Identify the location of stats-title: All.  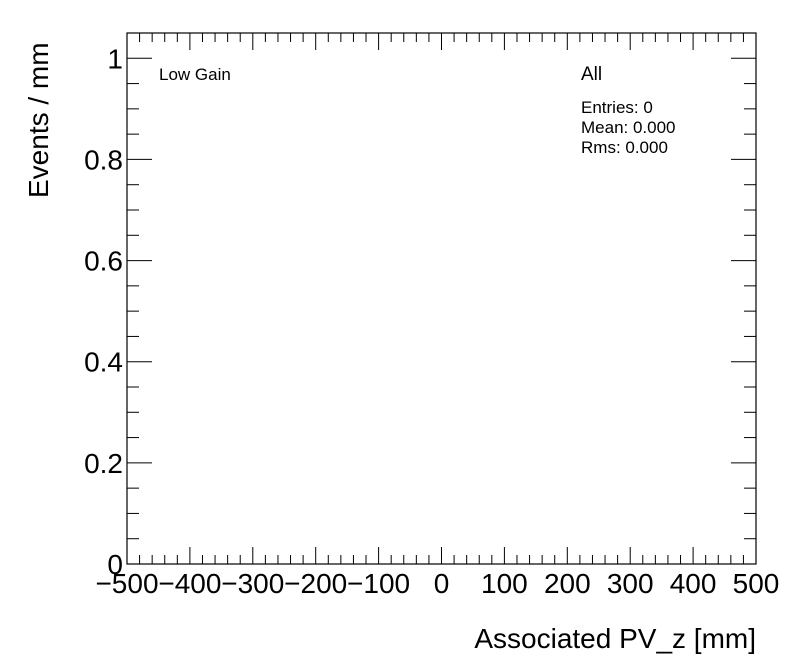
(591, 74).